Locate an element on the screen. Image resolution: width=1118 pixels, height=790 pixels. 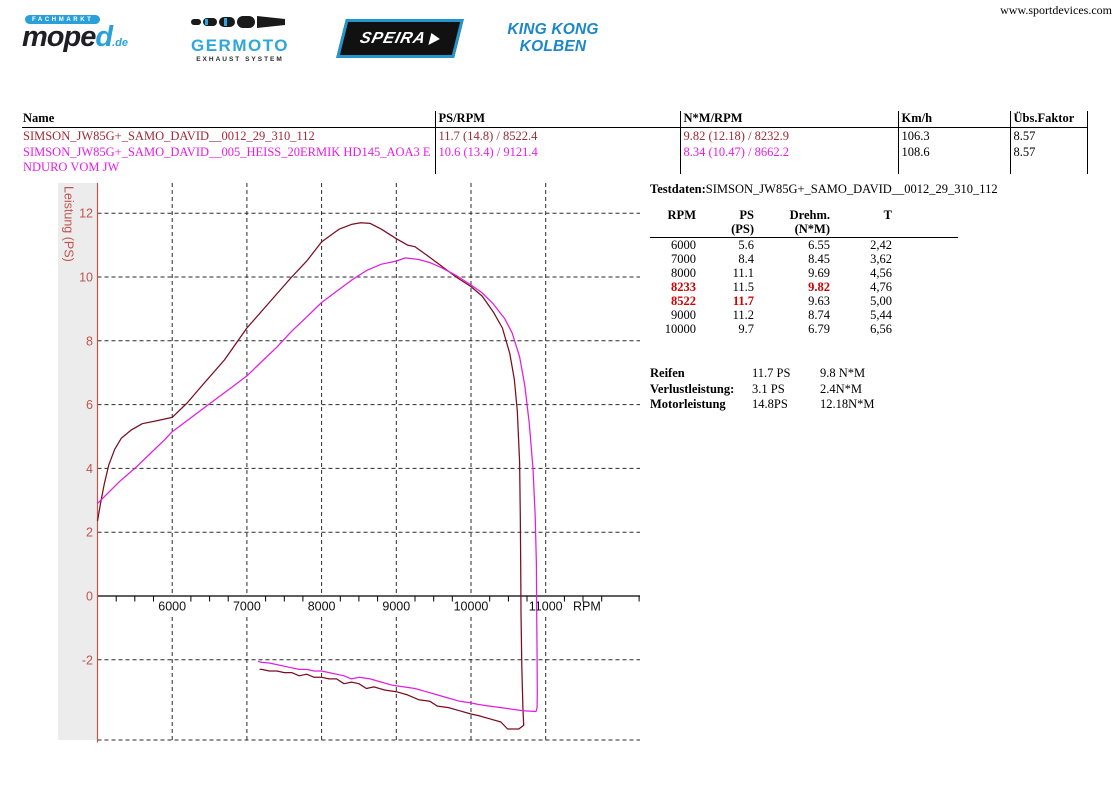
result-ps-value: 3.1 PS is located at coordinates (768, 388).